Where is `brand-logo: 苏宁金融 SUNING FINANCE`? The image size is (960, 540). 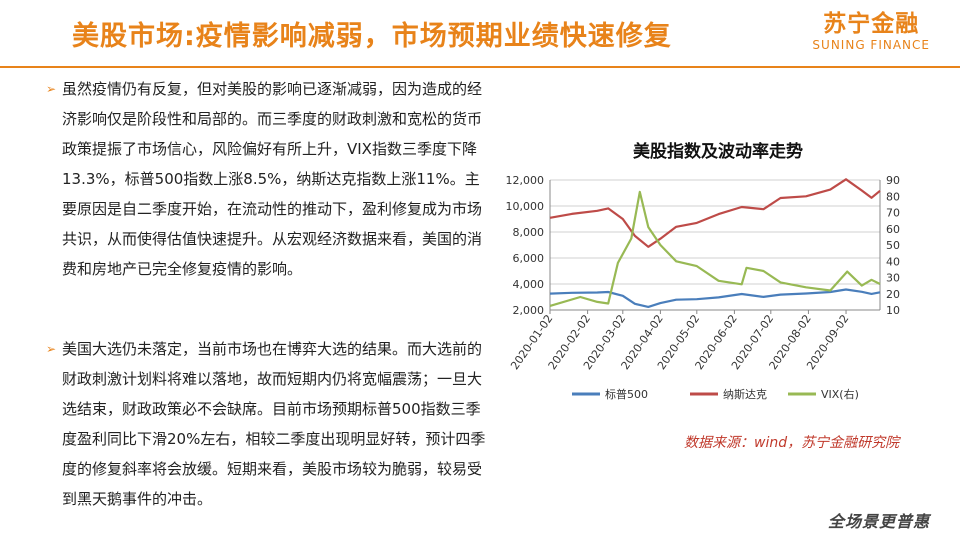 brand-logo: 苏宁金融 SUNING FINANCE is located at coordinates (871, 31).